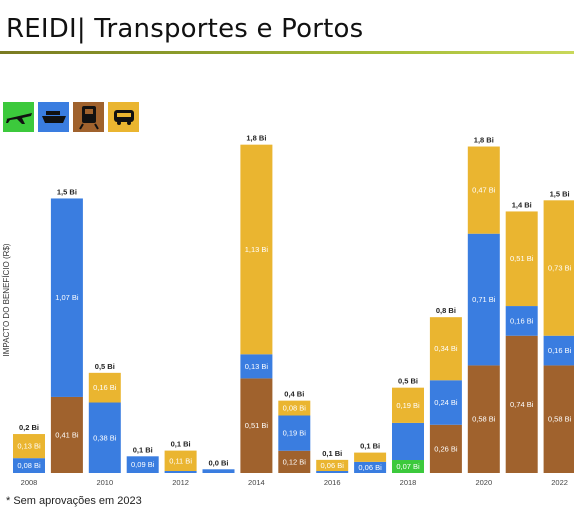 The image size is (574, 512). I want to click on airplane-icon, so click(18, 118).